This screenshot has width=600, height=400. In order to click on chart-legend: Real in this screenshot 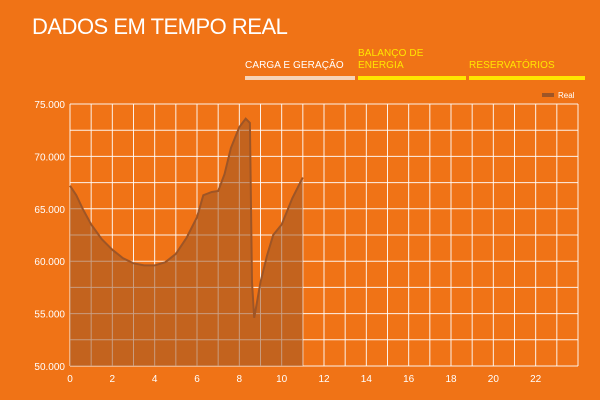, I will do `click(558, 95)`.